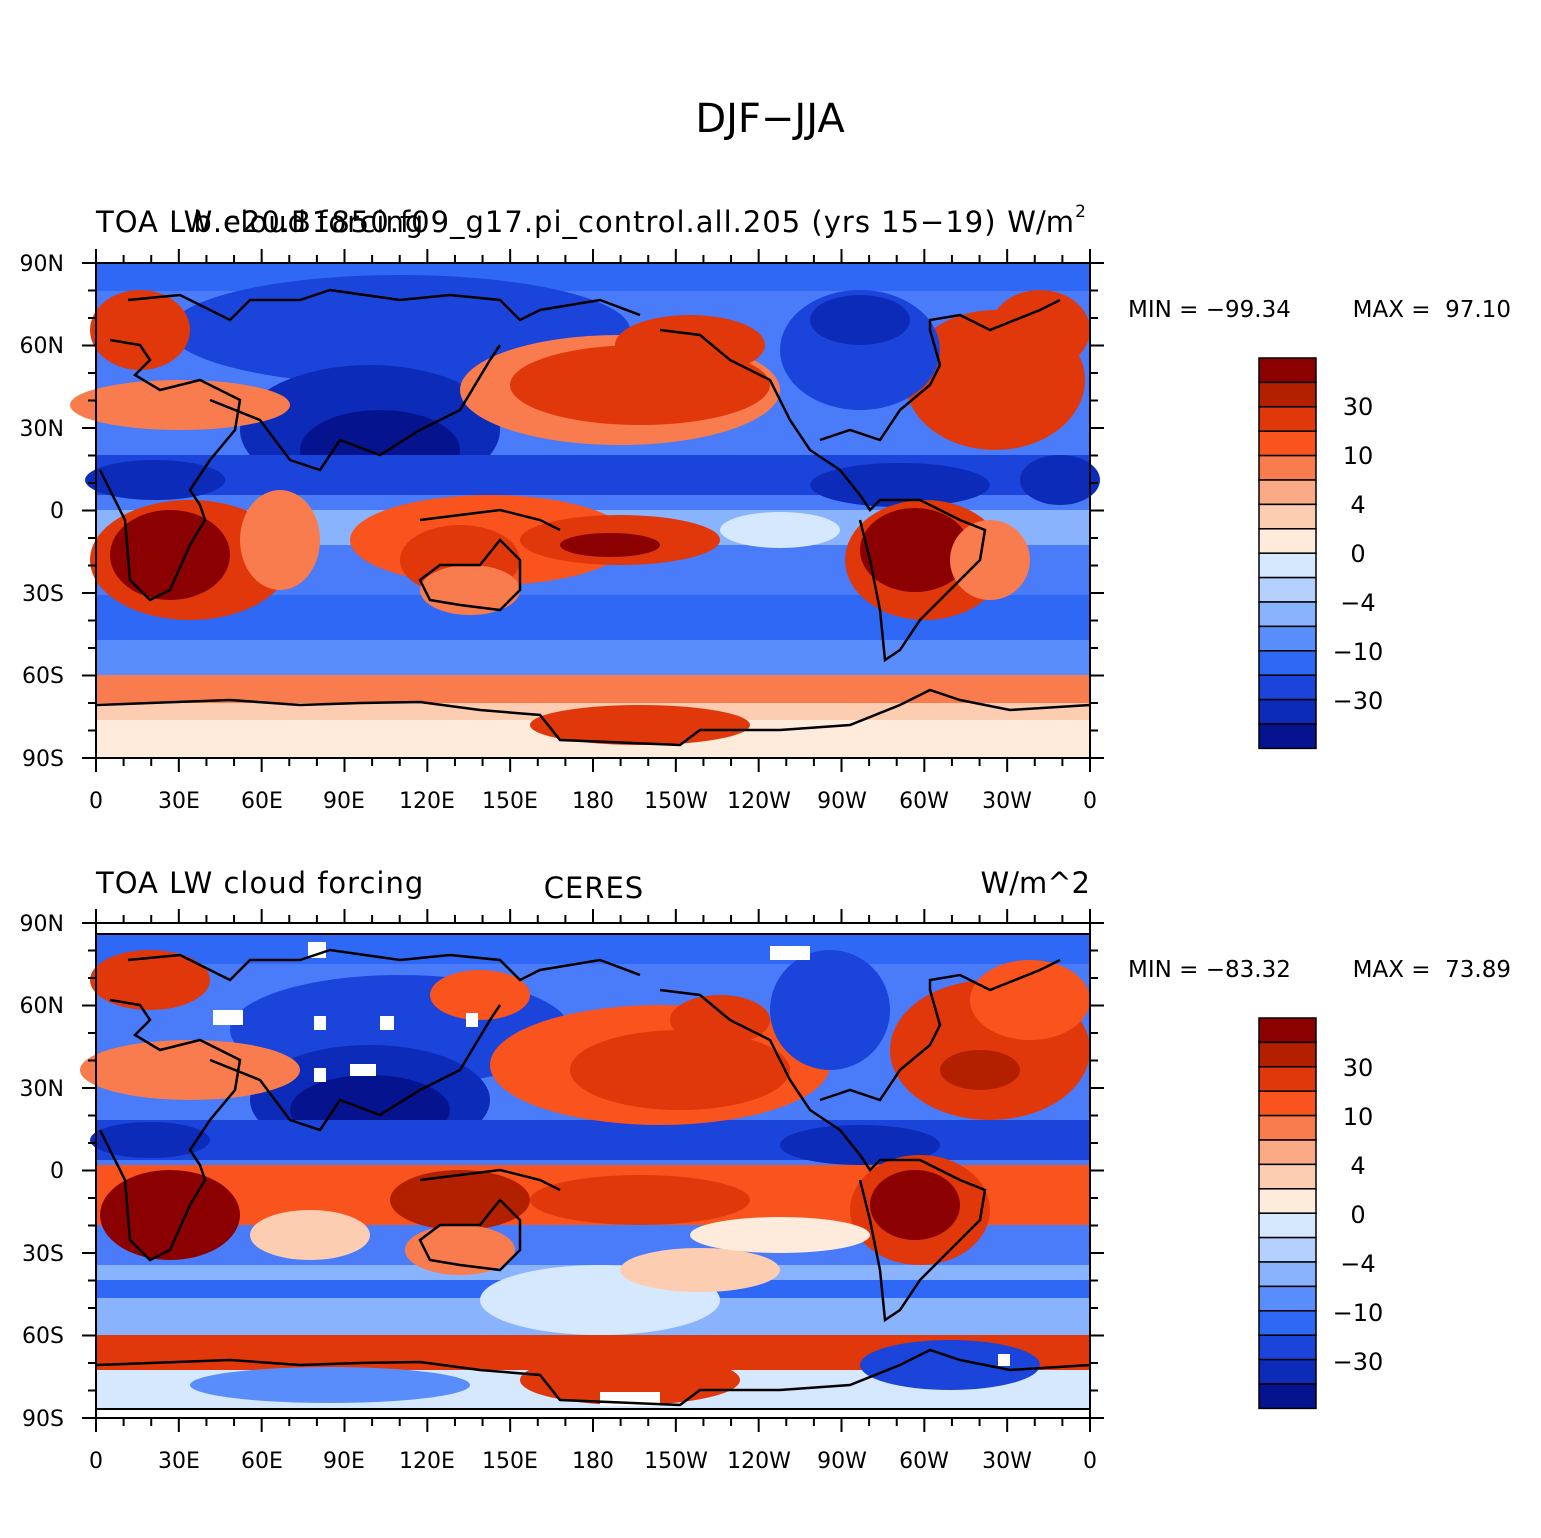  Describe the element at coordinates (1040, 222) in the screenshot. I see `panel-1-units: W/m` at that location.